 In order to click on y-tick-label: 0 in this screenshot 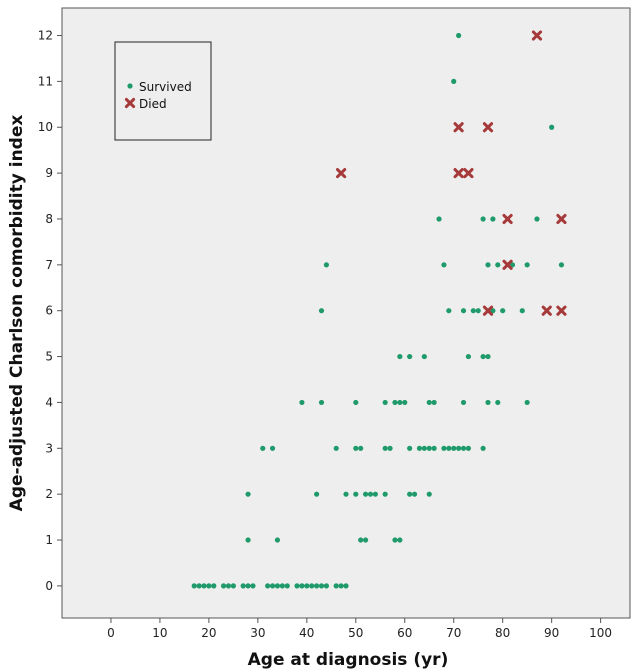, I will do `click(49, 586)`.